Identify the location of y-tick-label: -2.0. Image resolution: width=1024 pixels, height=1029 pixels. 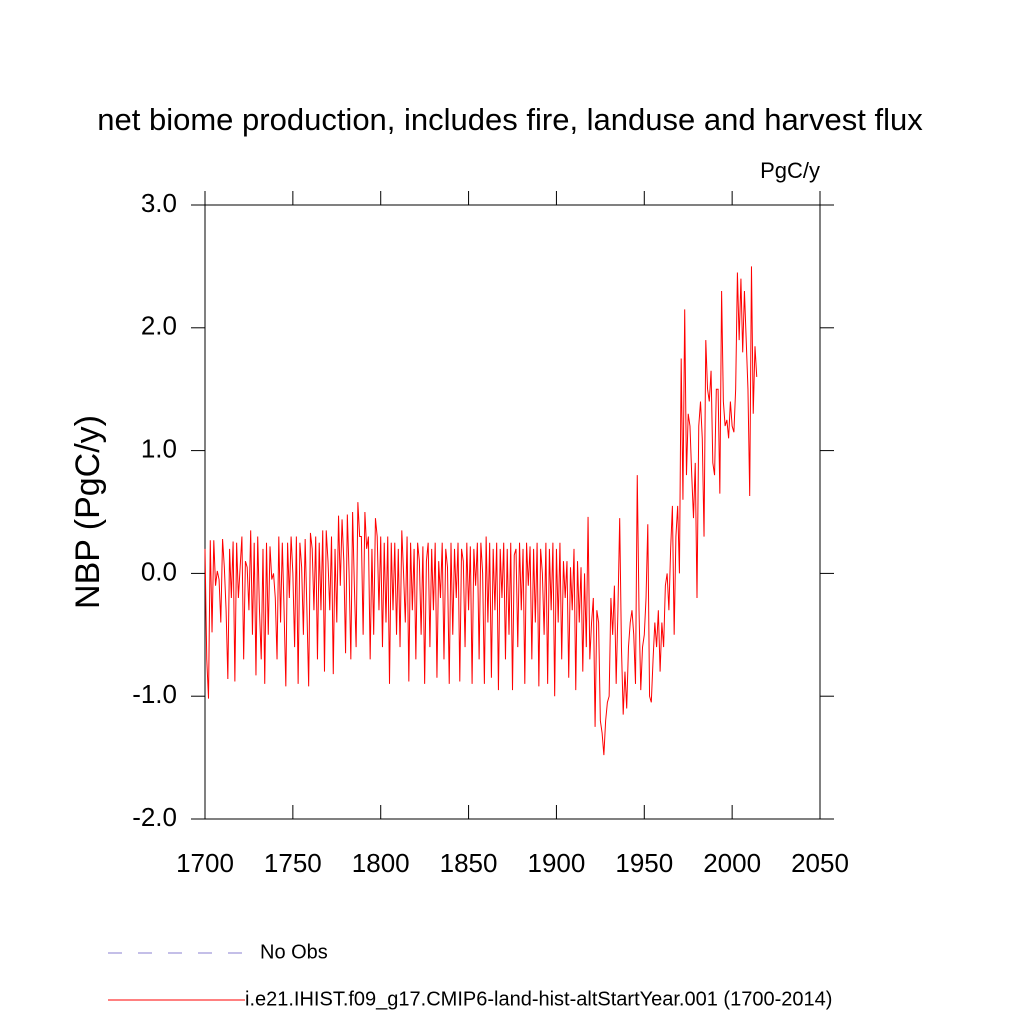
(154, 817).